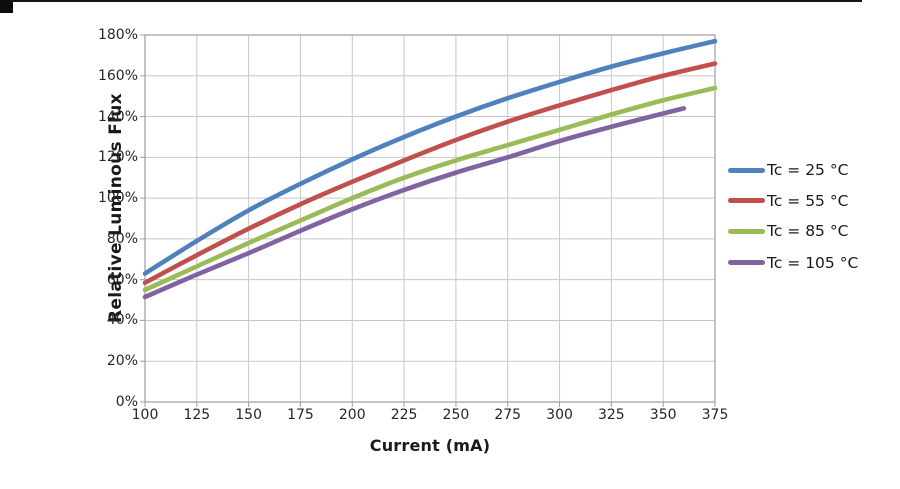 This screenshot has height=489, width=900. What do you see at coordinates (352, 415) in the screenshot?
I see `x-tick-label: 200` at bounding box center [352, 415].